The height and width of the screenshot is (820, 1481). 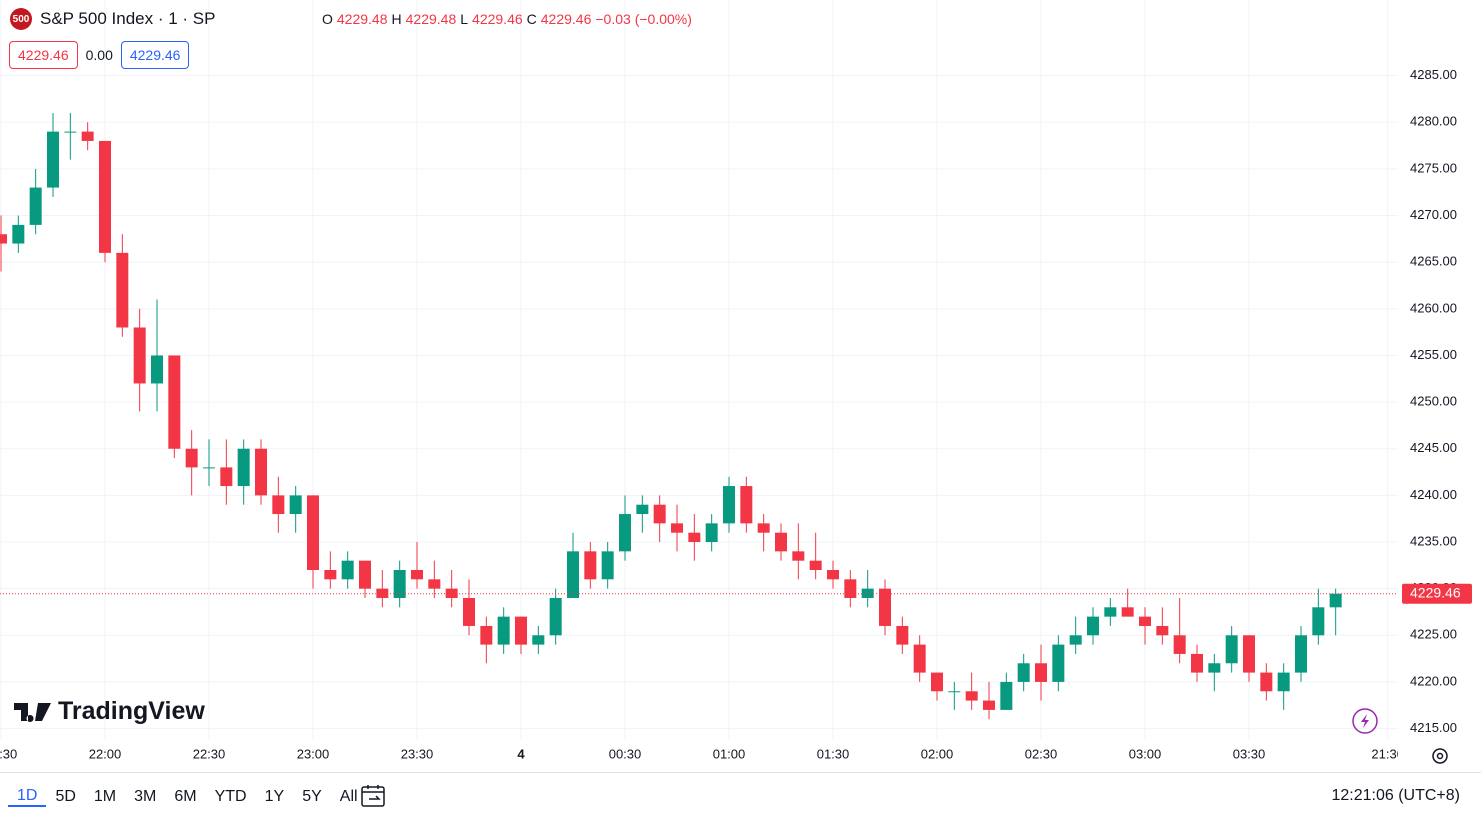 I want to click on range-button: YTD, so click(x=230, y=796).